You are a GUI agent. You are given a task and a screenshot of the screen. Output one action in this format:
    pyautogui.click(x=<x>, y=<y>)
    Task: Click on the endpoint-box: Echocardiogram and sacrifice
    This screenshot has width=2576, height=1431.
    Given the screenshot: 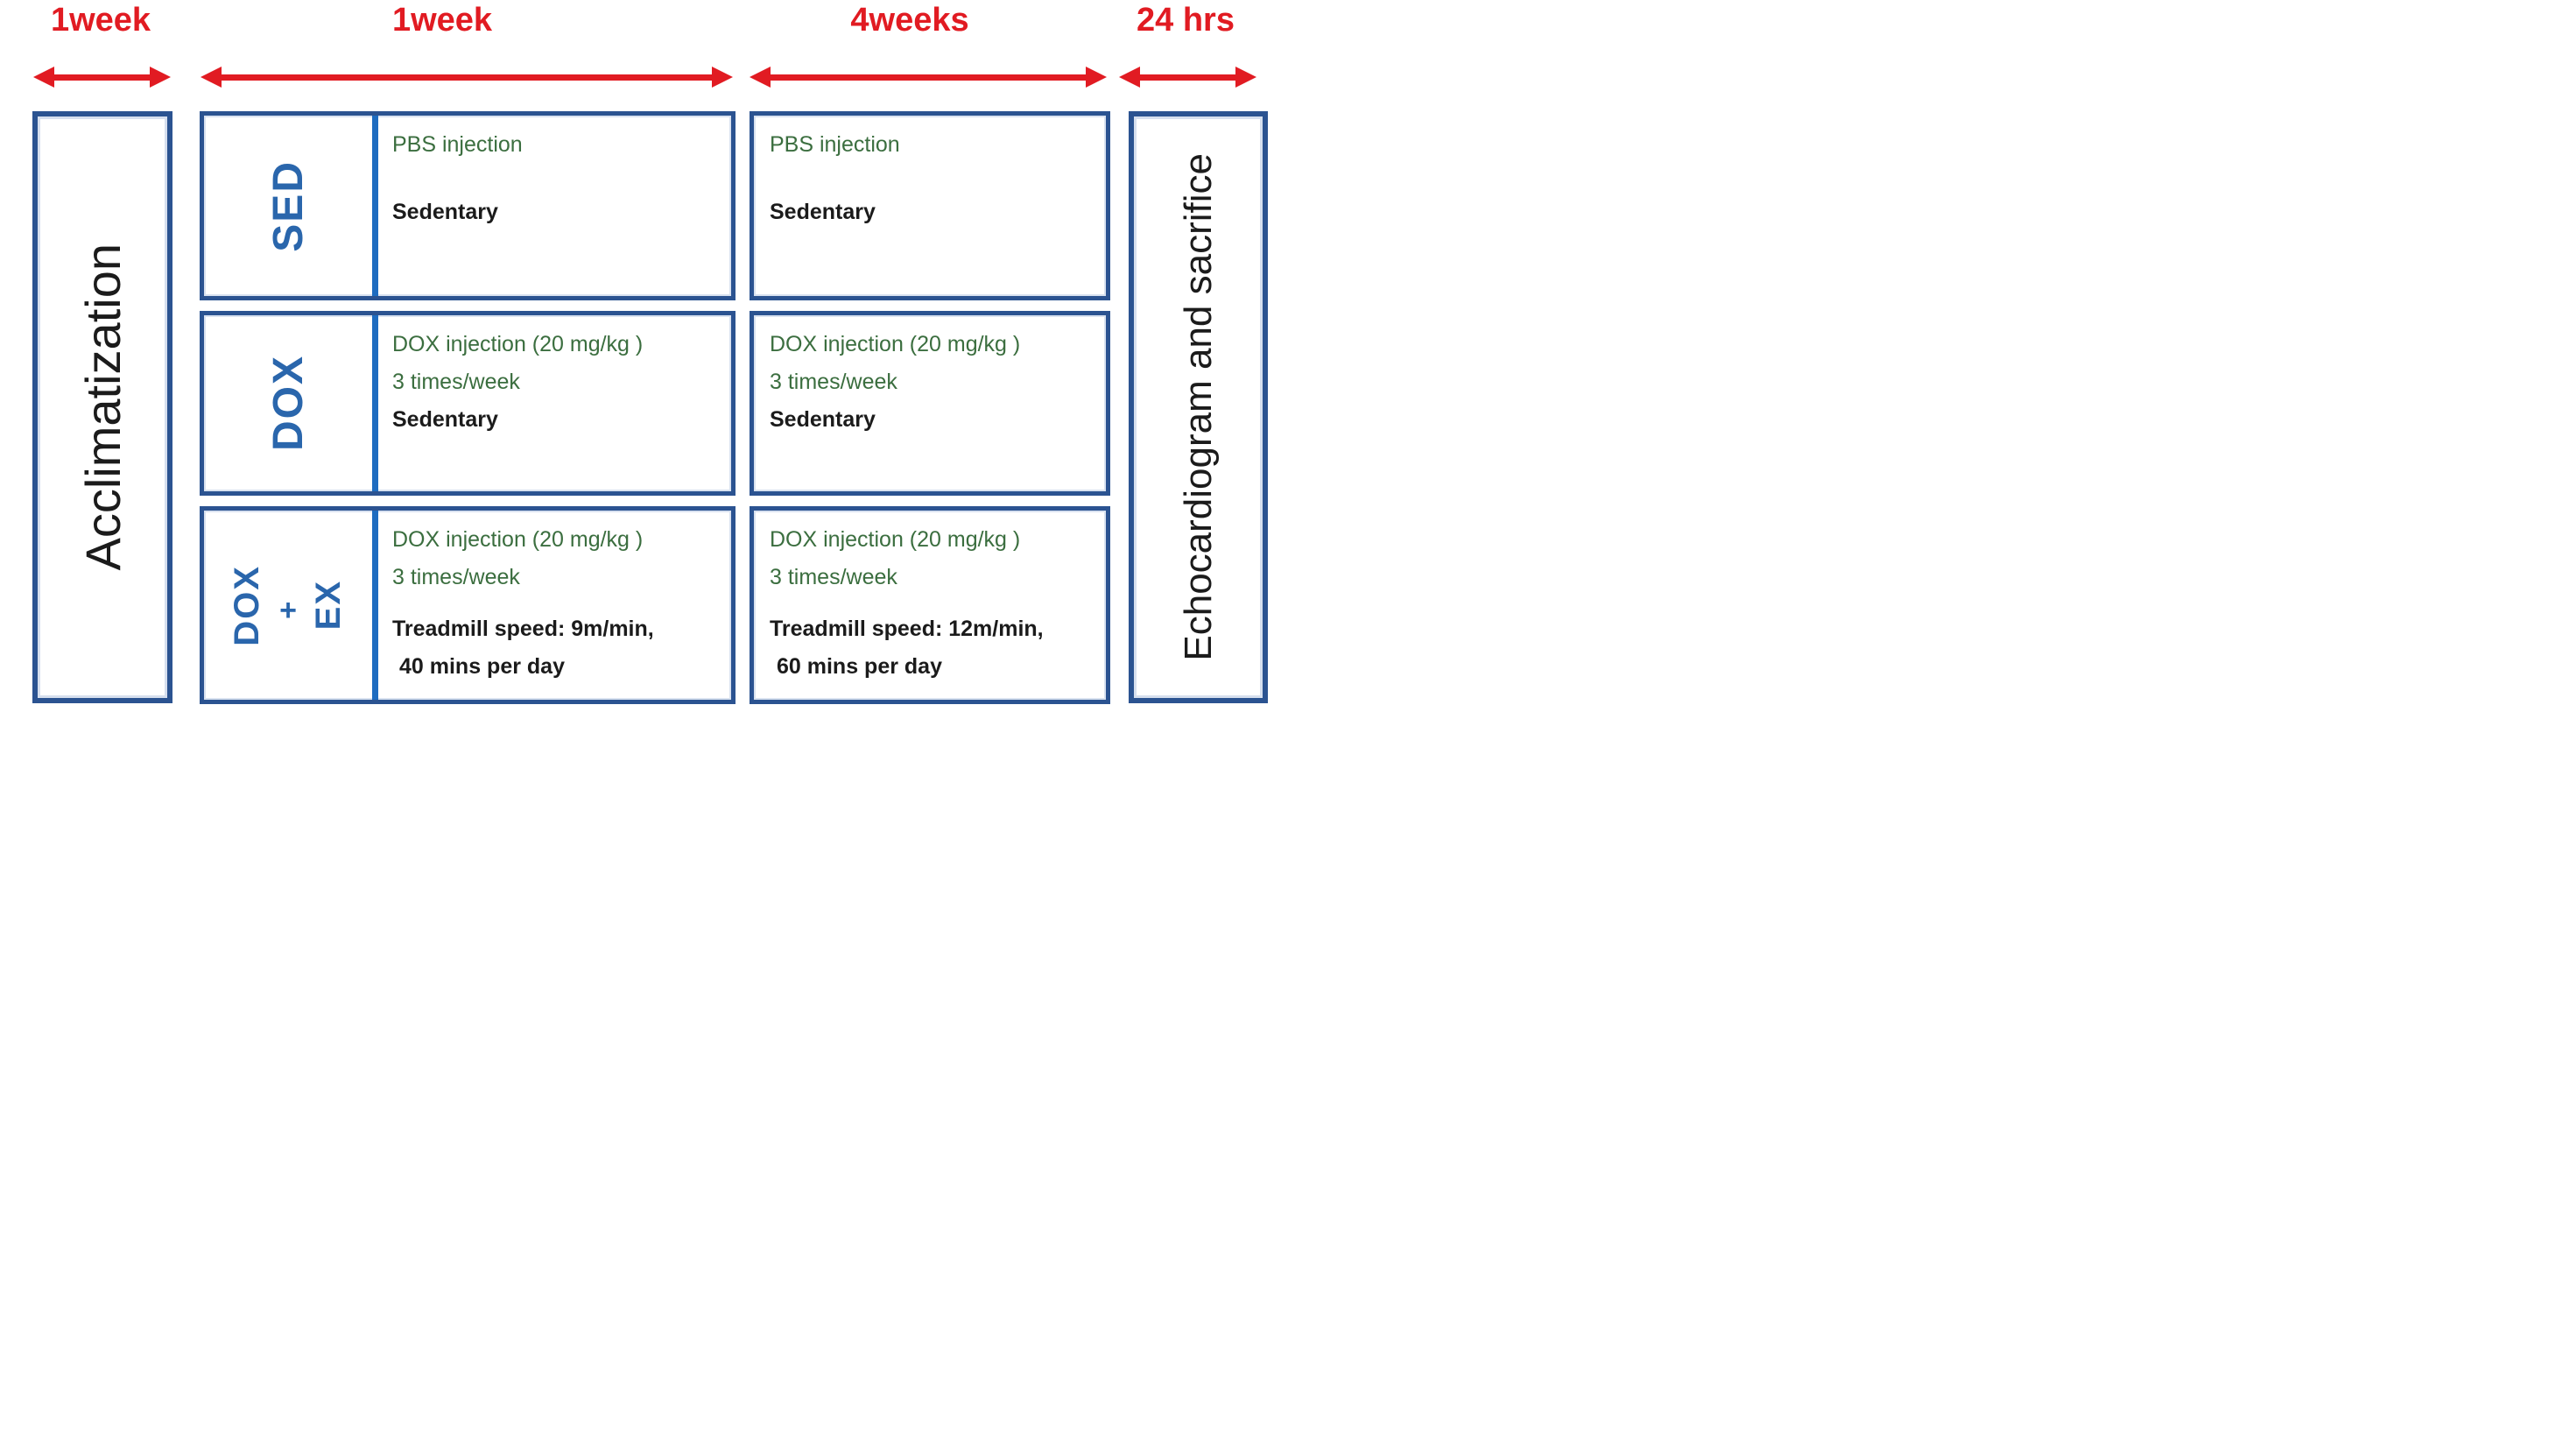 What is the action you would take?
    pyautogui.click(x=1198, y=407)
    